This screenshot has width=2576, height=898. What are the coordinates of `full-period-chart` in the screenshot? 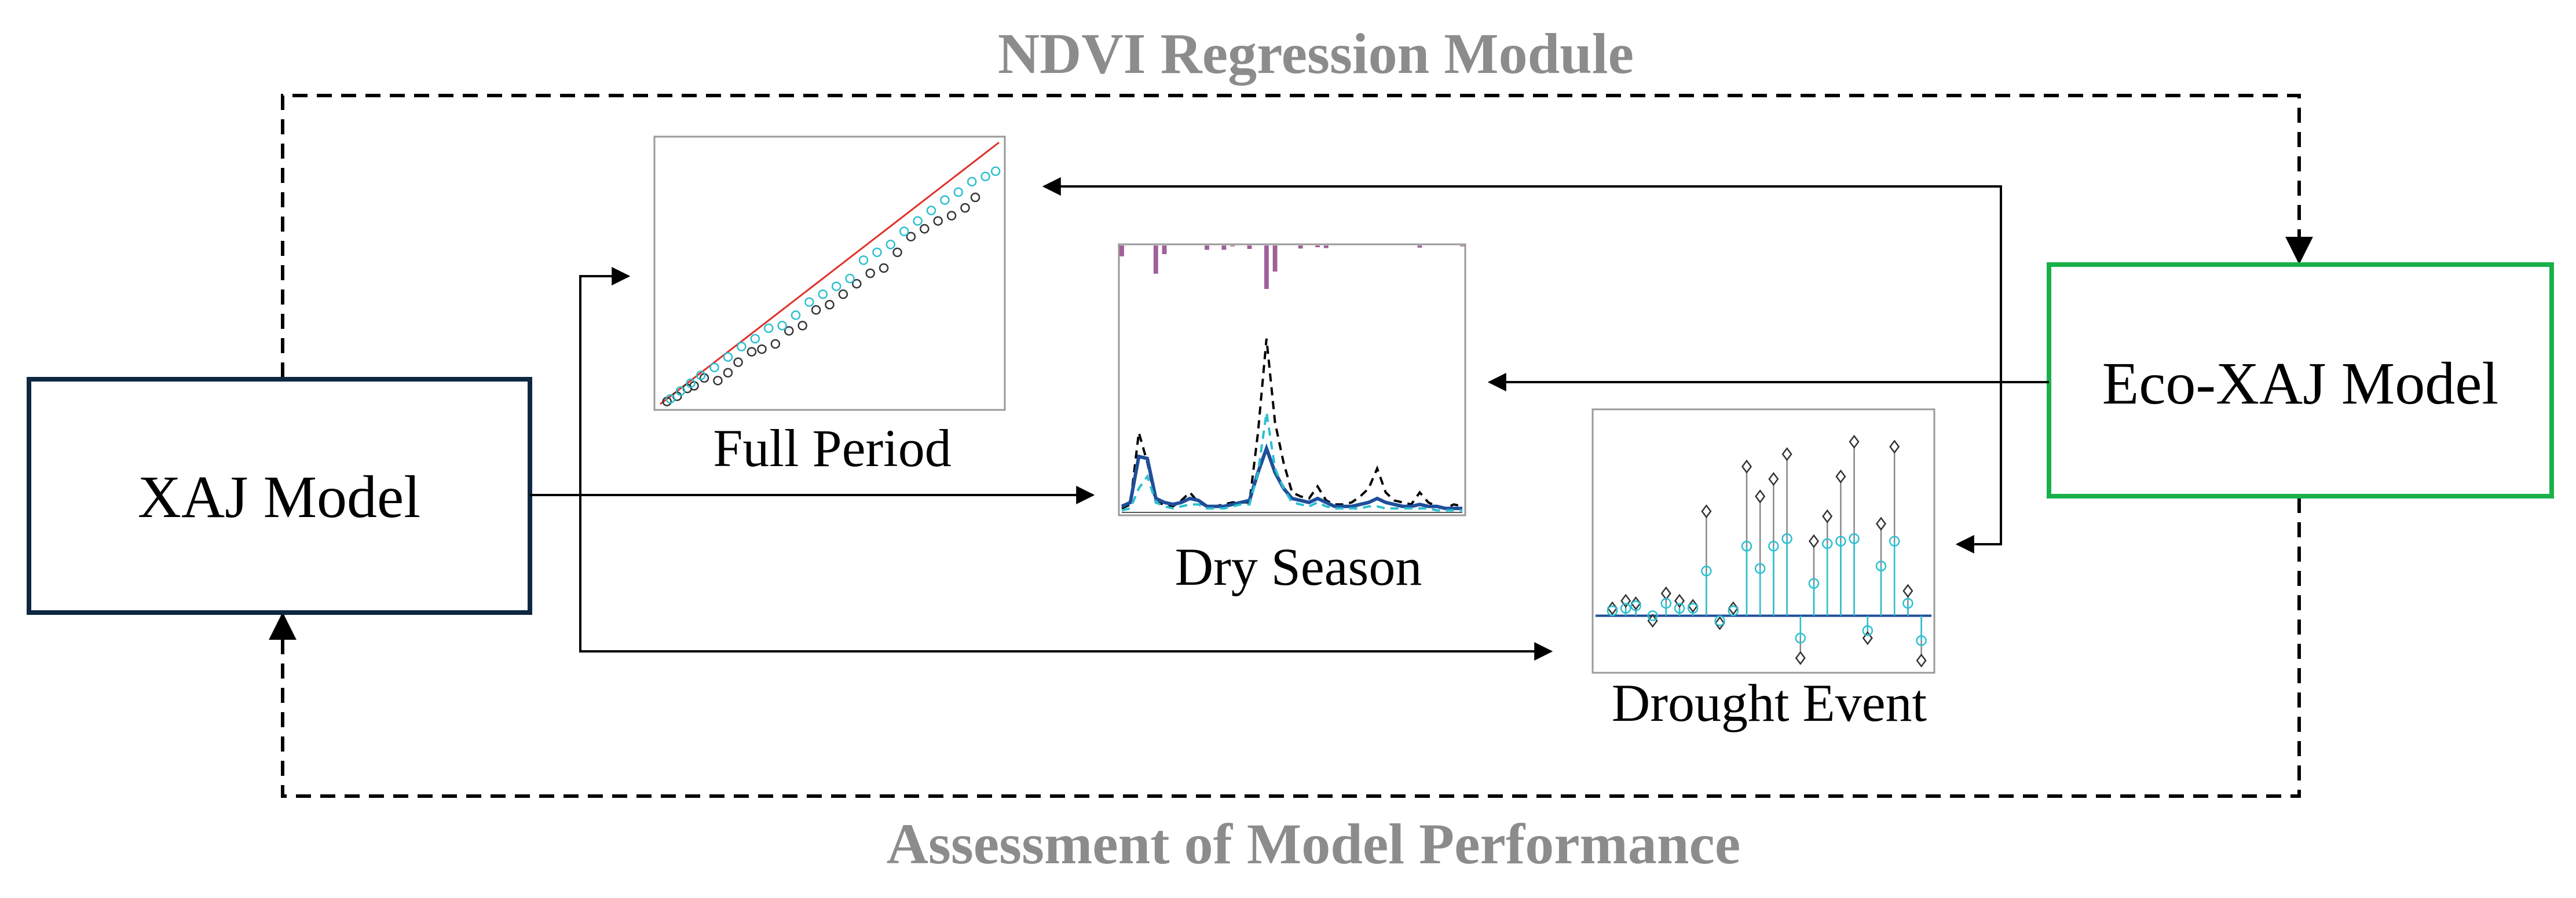 It's located at (829, 273).